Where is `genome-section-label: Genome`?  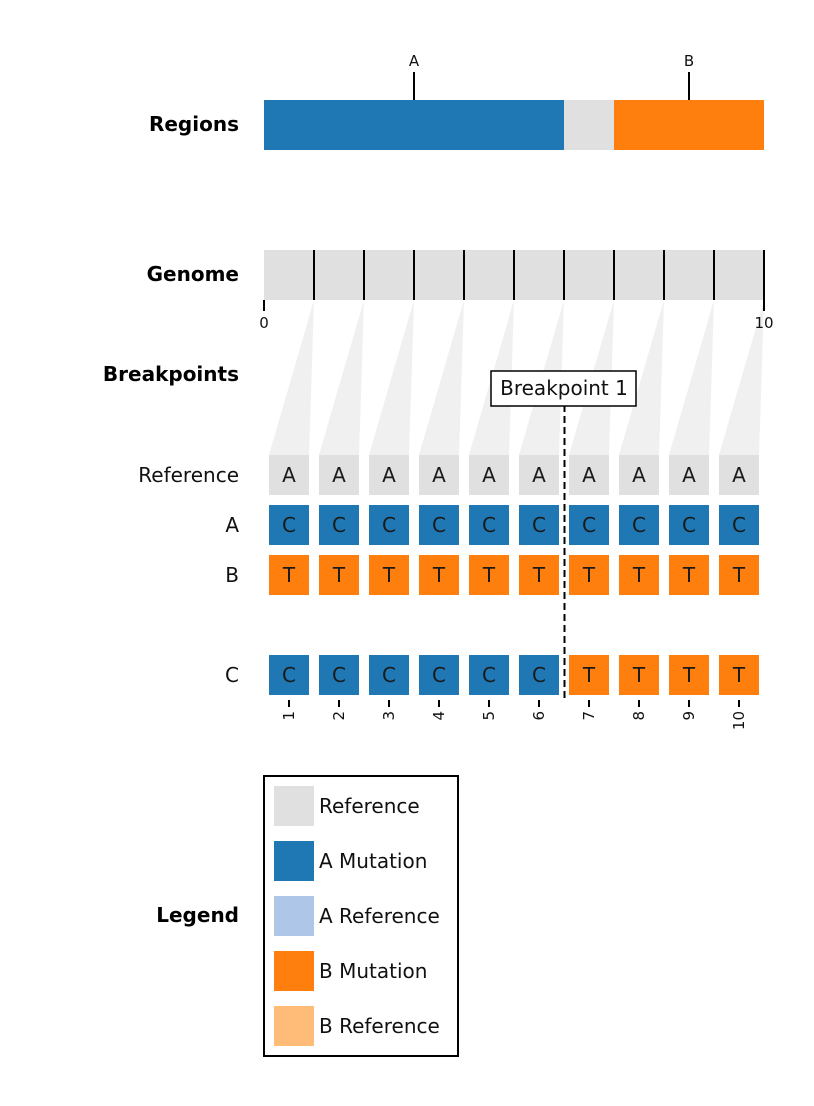 genome-section-label: Genome is located at coordinates (193, 274).